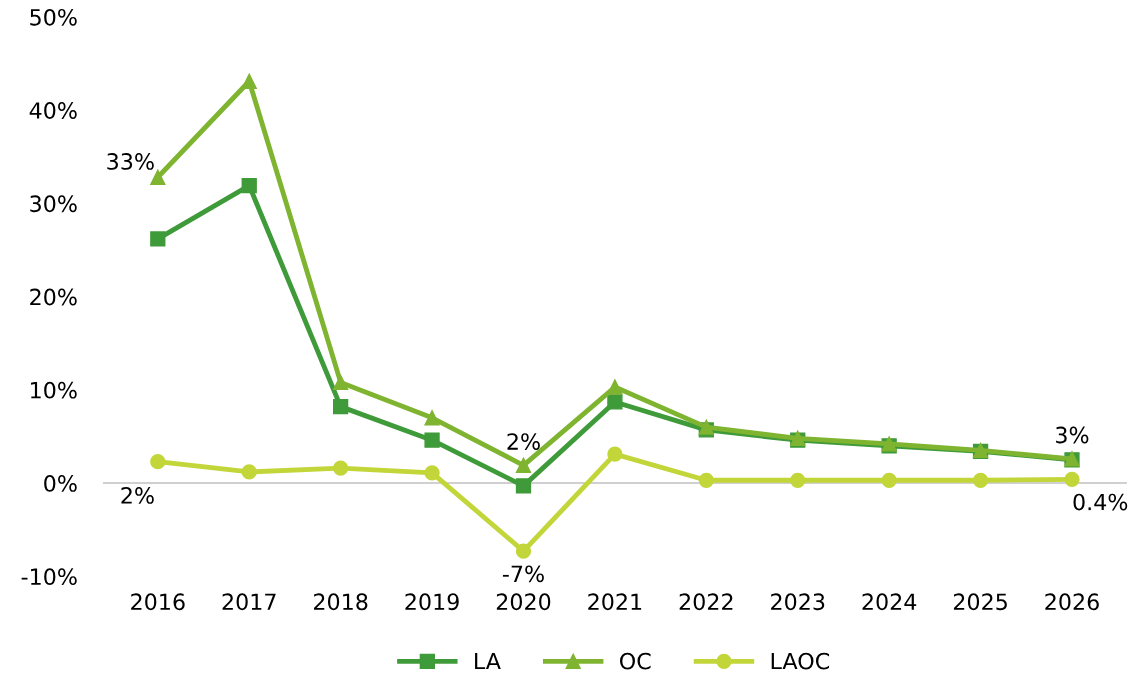 The image size is (1144, 678). I want to click on legend-label: OC, so click(635, 661).